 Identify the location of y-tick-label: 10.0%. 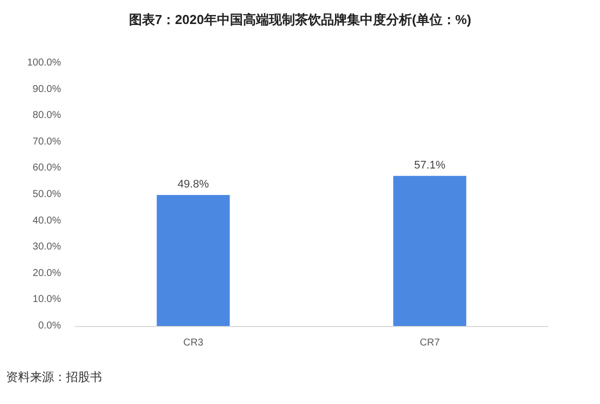
(47, 300).